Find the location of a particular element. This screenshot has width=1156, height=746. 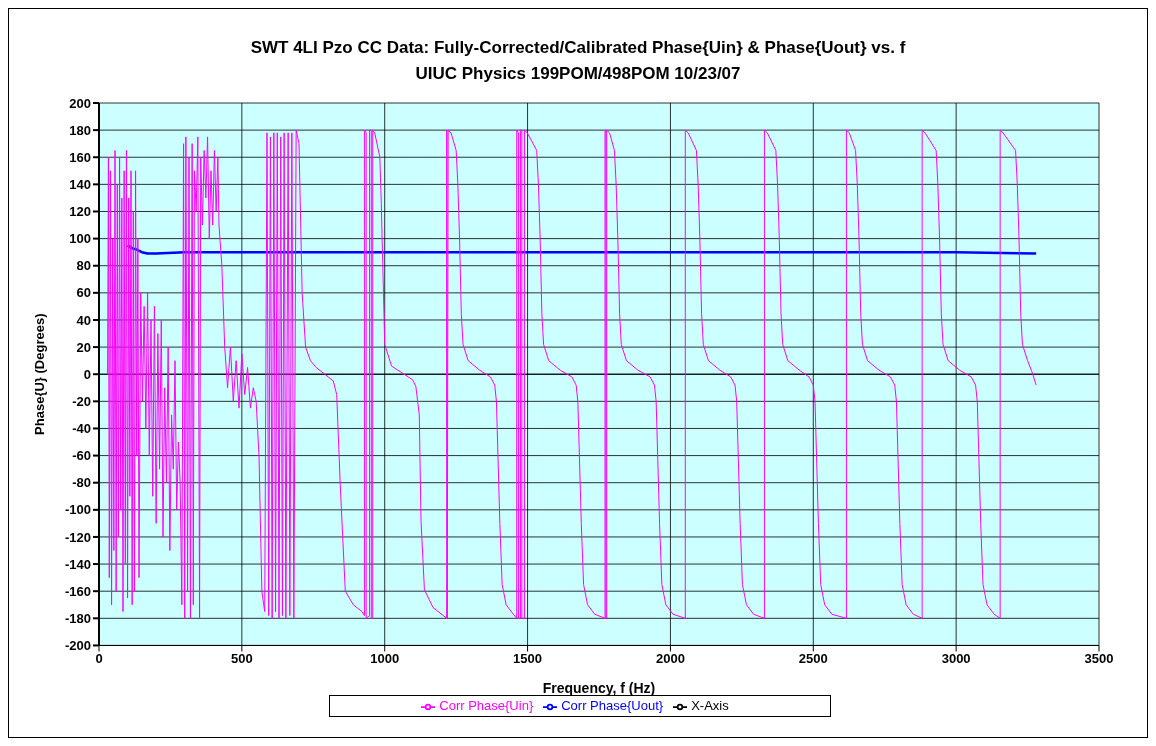

y-tick-label: 80 is located at coordinates (83, 266).